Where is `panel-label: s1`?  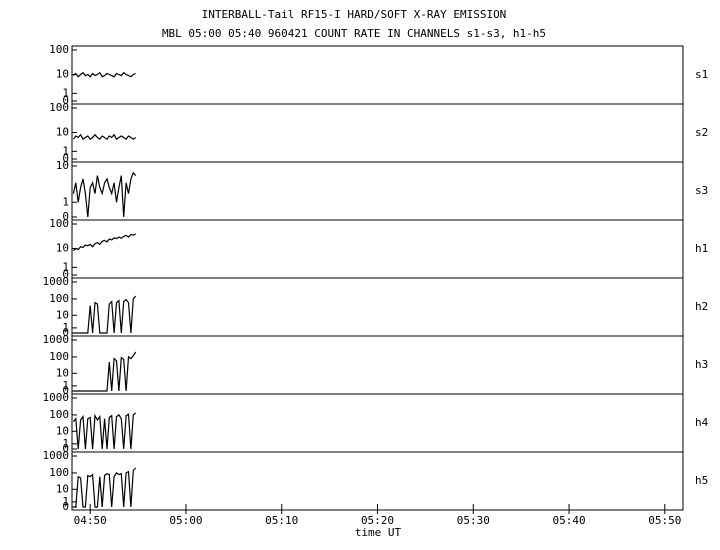
panel-label: s1 is located at coordinates (701, 74).